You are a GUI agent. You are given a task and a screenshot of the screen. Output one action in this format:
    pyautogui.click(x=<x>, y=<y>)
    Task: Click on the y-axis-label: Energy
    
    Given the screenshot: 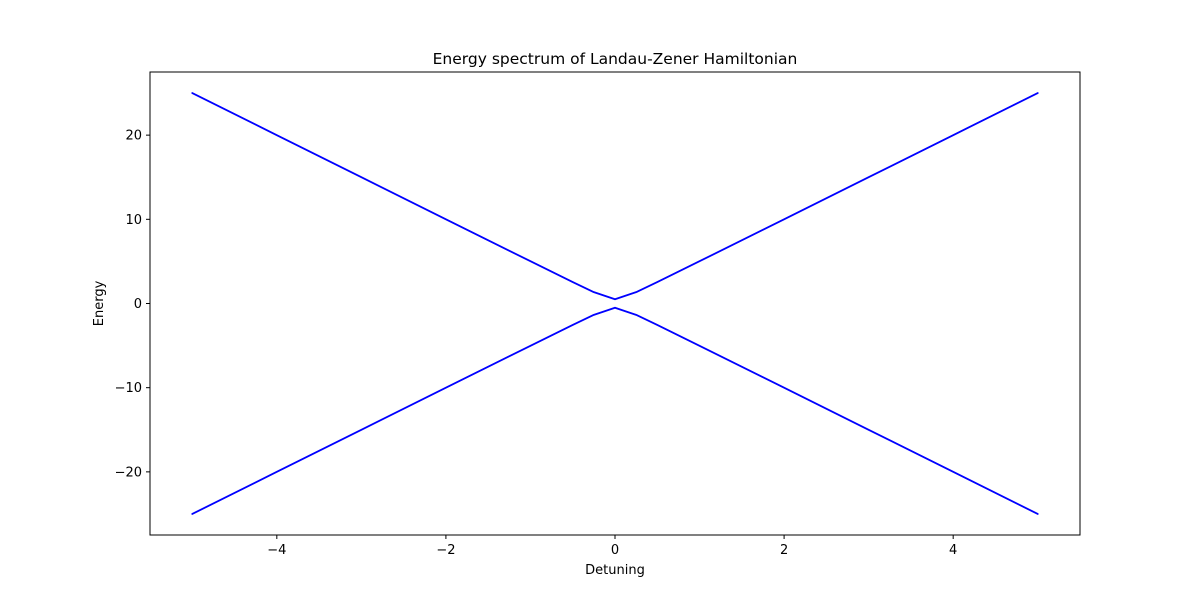 What is the action you would take?
    pyautogui.click(x=99, y=303)
    